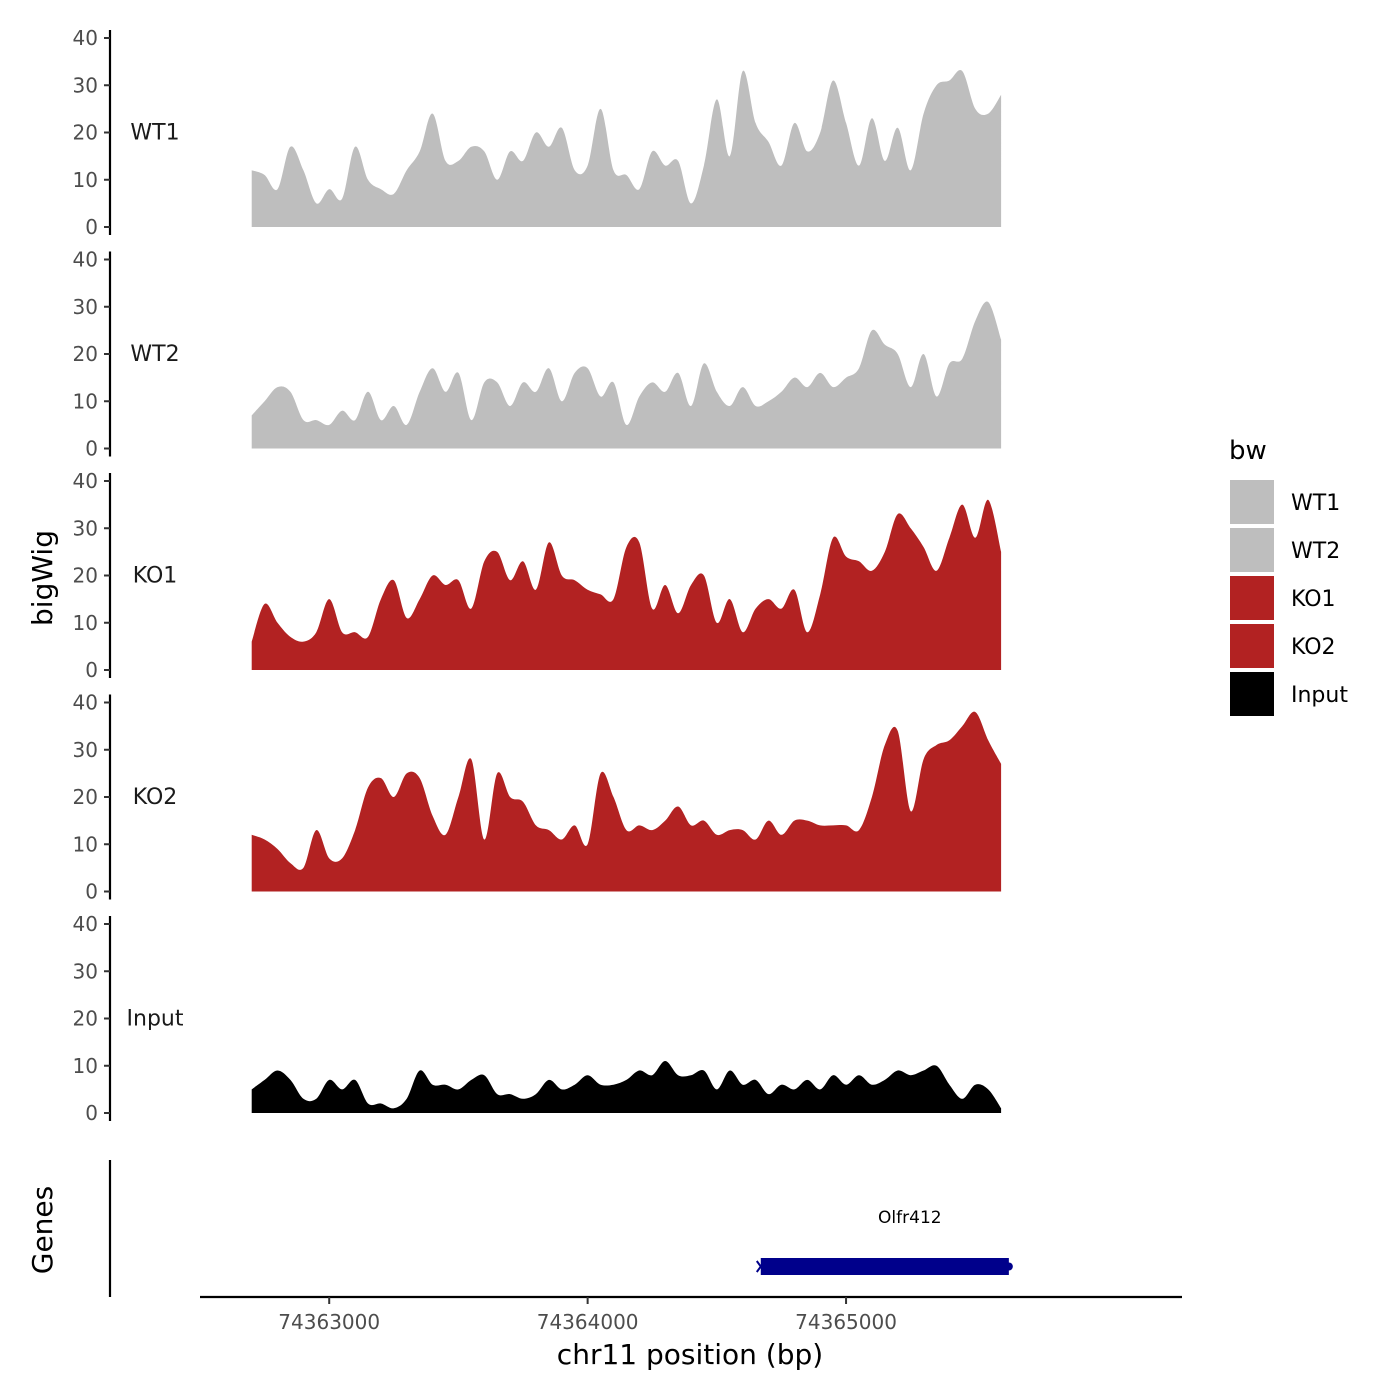  Describe the element at coordinates (626, 148) in the screenshot. I see `area-wt1` at that location.